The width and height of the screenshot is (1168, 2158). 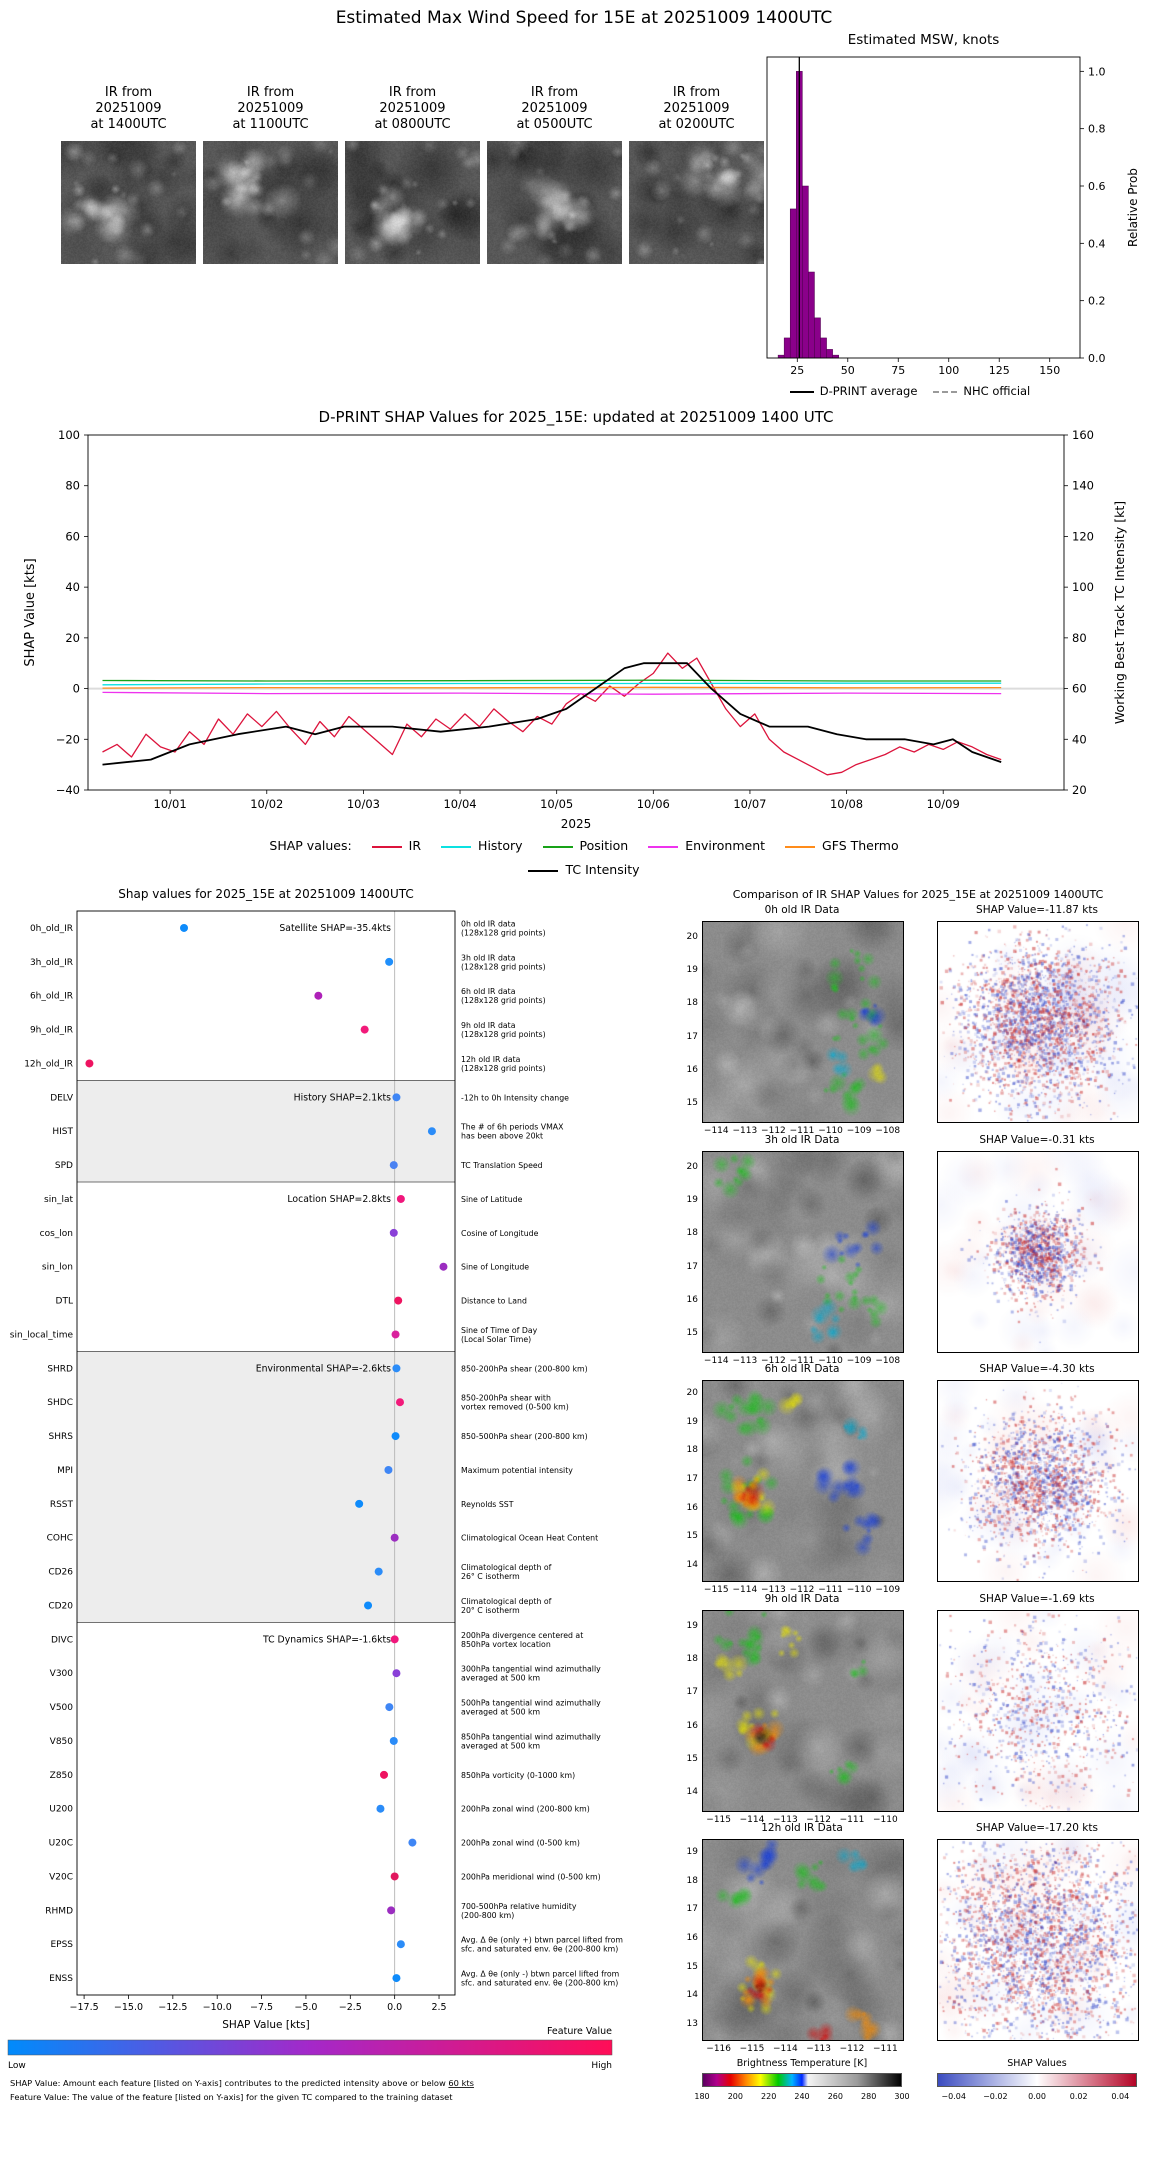 What do you see at coordinates (502, 1136) in the screenshot?
I see `desc-line: has been above 20kt` at bounding box center [502, 1136].